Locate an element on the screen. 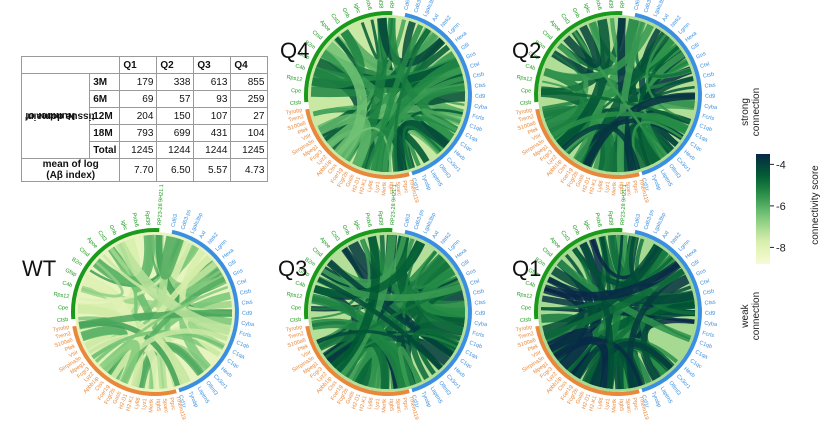  gene-label: Ctsb is located at coordinates (478, 76).